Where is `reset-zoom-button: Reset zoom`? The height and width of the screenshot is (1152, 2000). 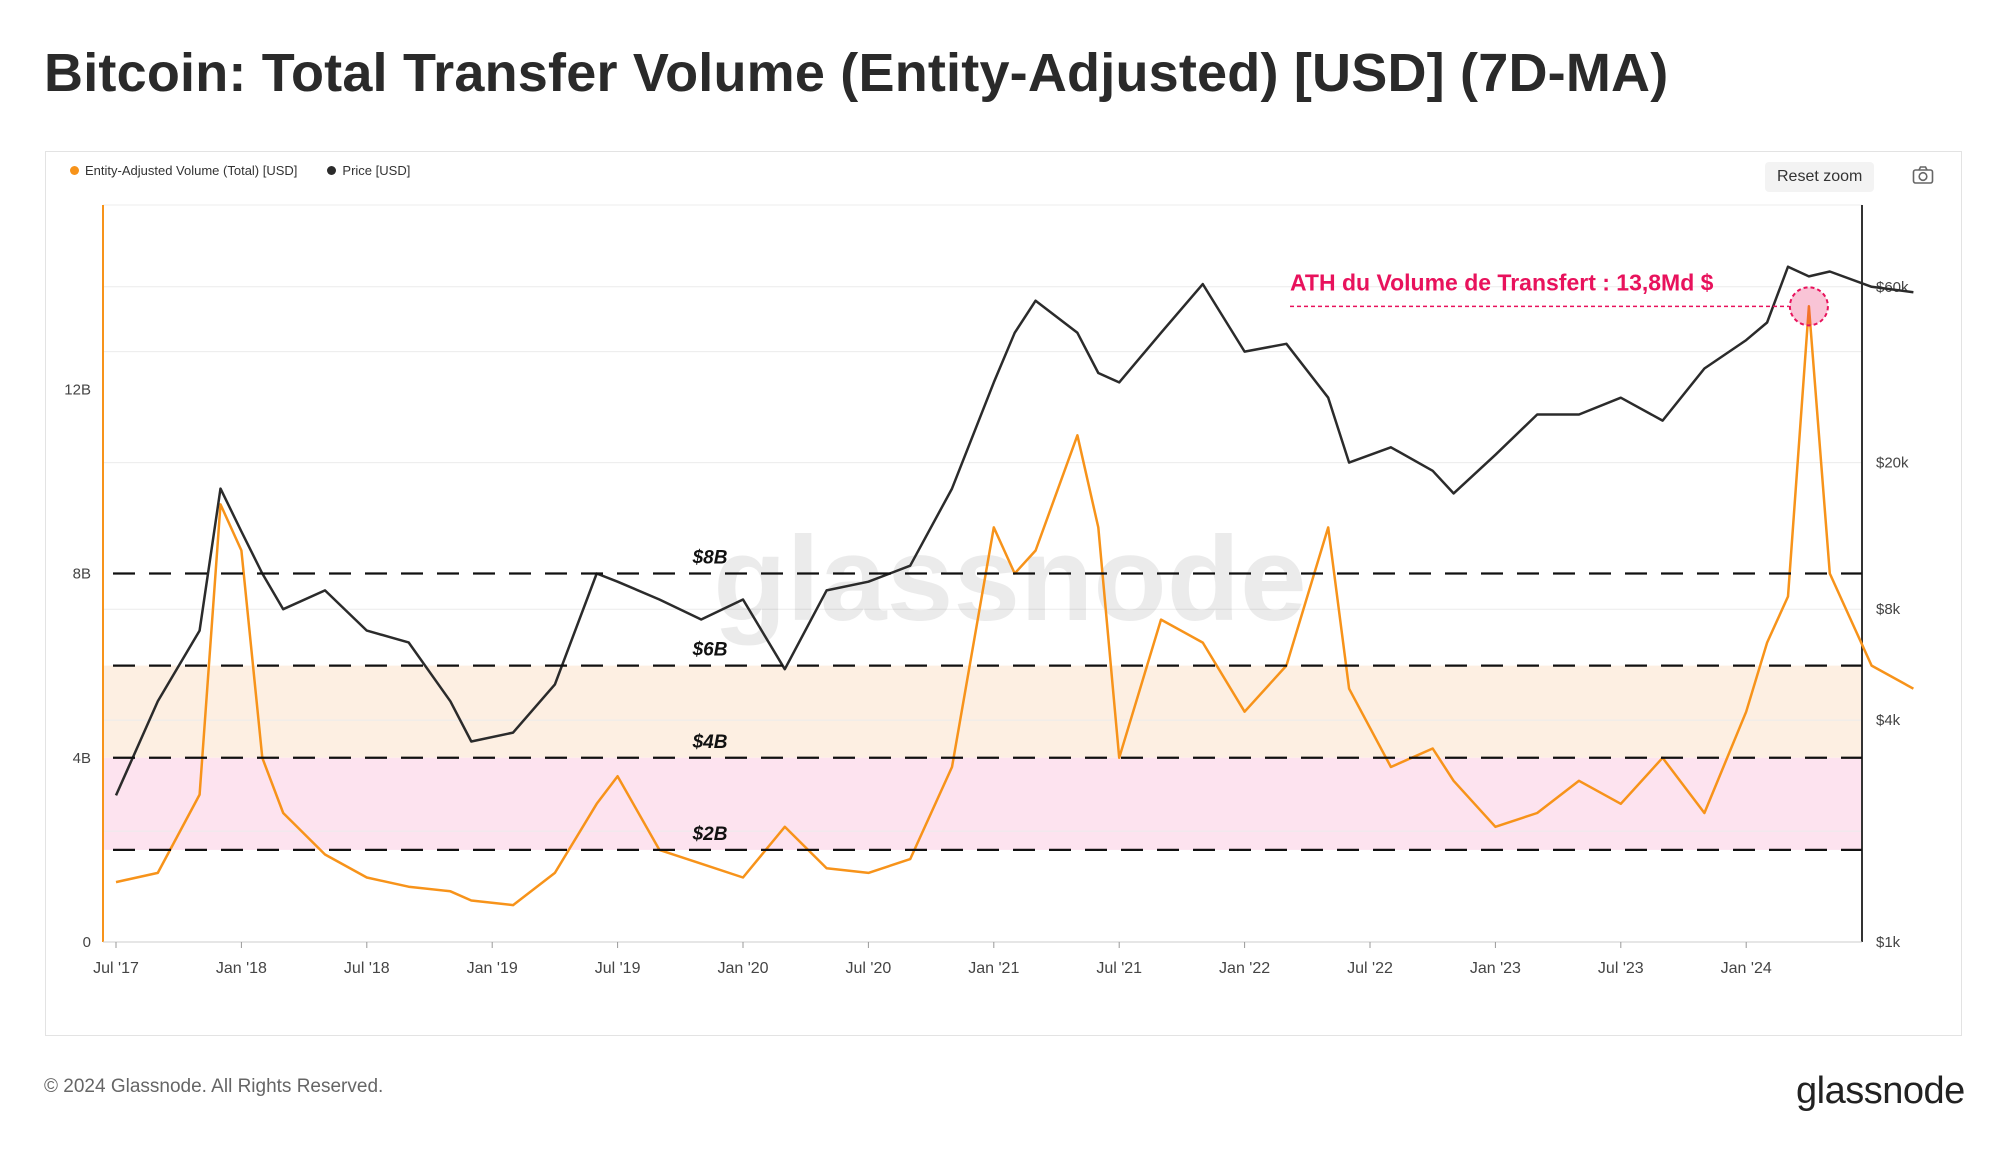
reset-zoom-button: Reset zoom is located at coordinates (1820, 177).